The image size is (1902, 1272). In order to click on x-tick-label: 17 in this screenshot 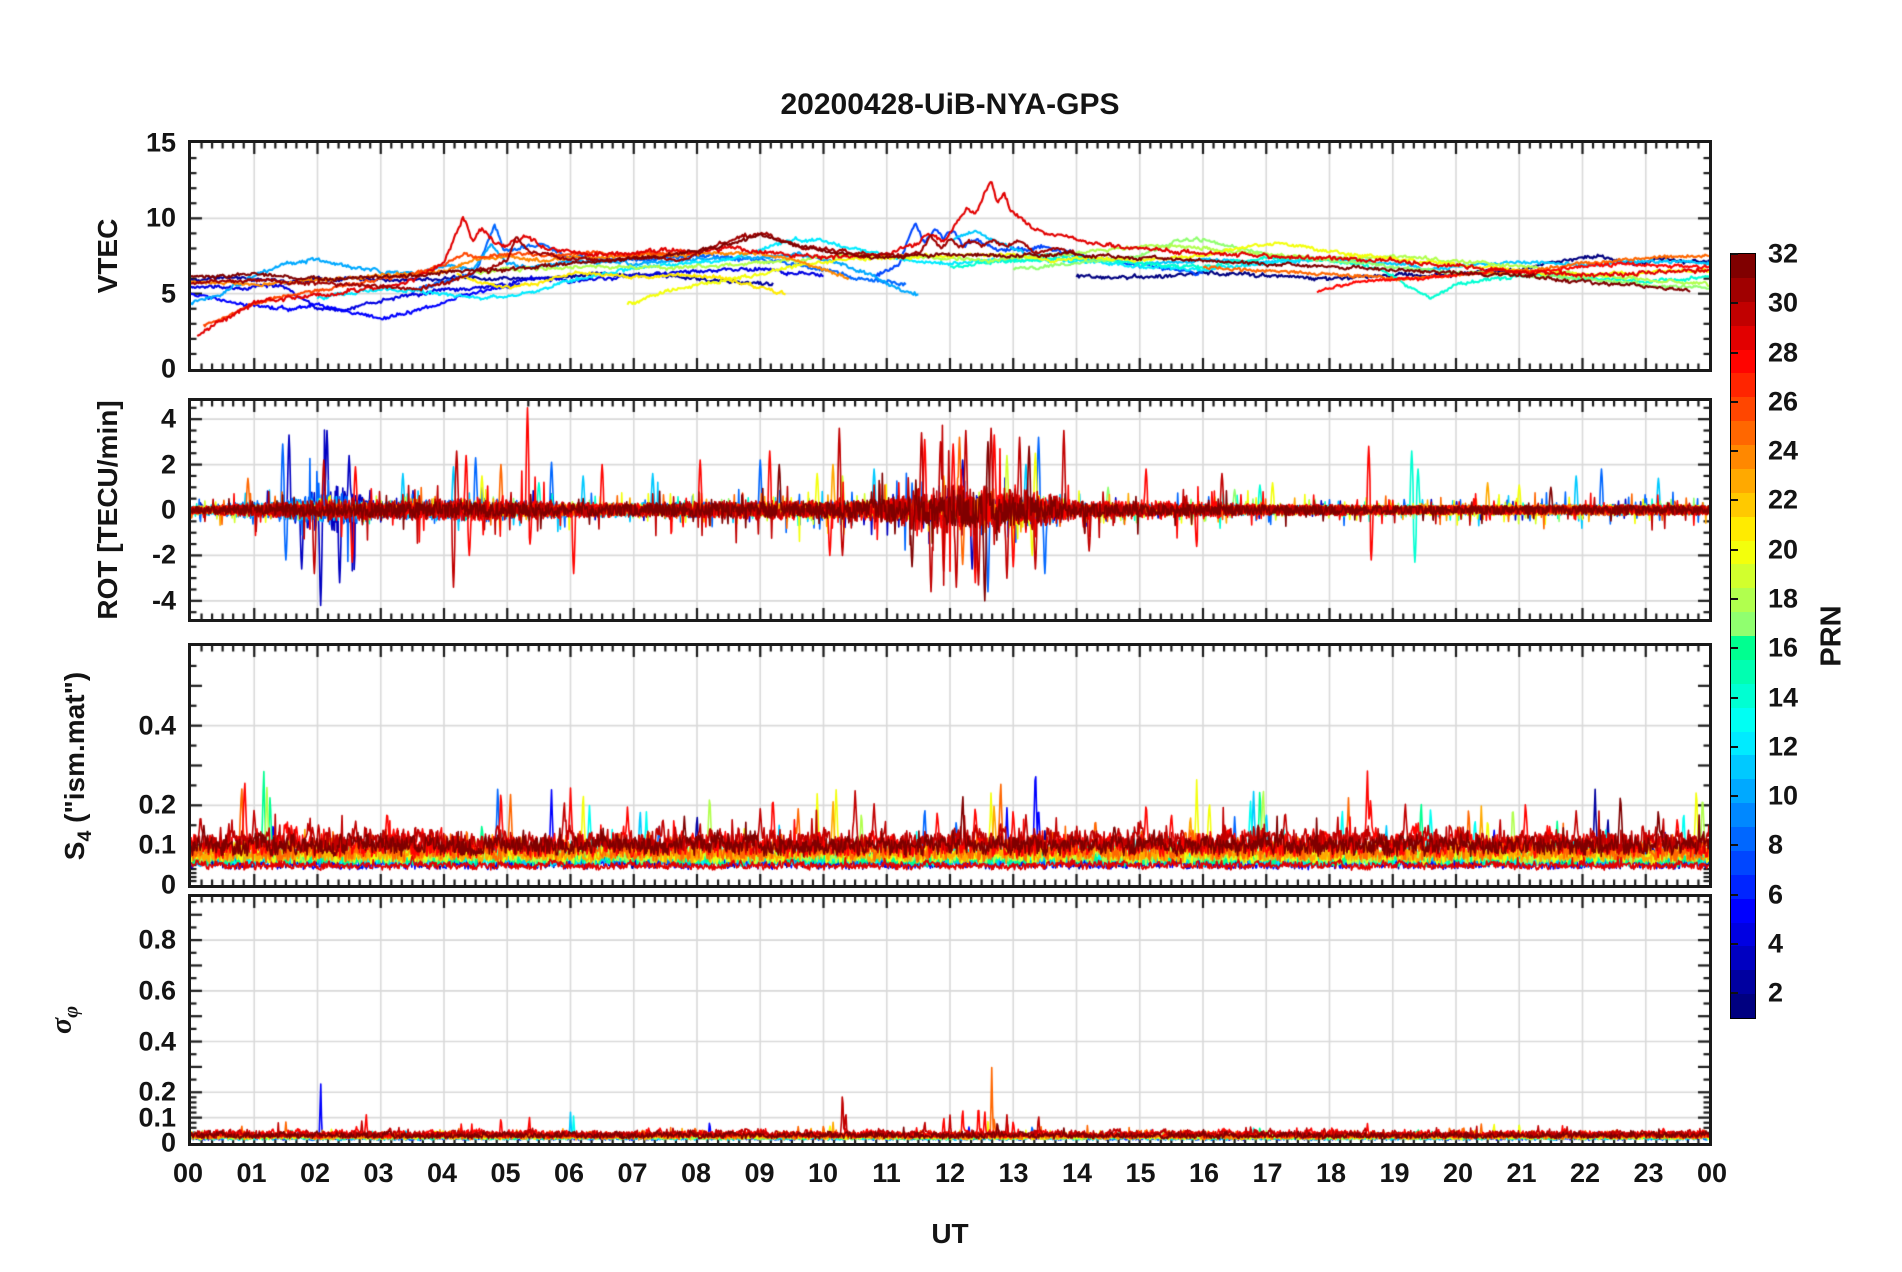, I will do `click(1267, 1173)`.